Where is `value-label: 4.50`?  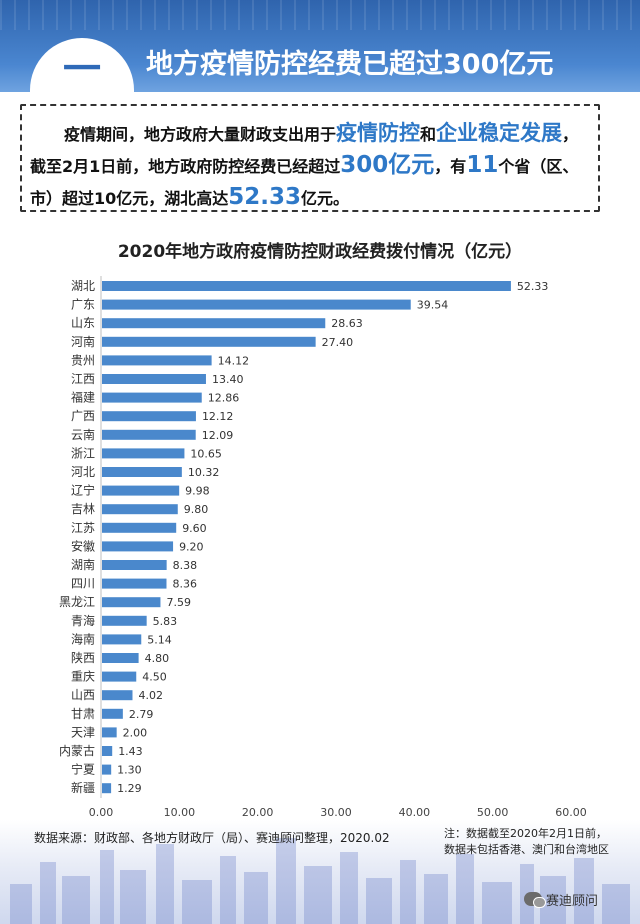 value-label: 4.50 is located at coordinates (154, 677).